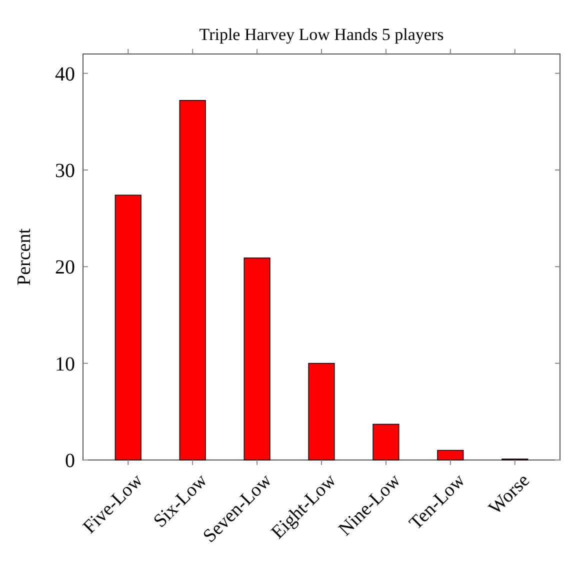 This screenshot has height=563, width=570. I want to click on y-tick-label: 40, so click(65, 74).